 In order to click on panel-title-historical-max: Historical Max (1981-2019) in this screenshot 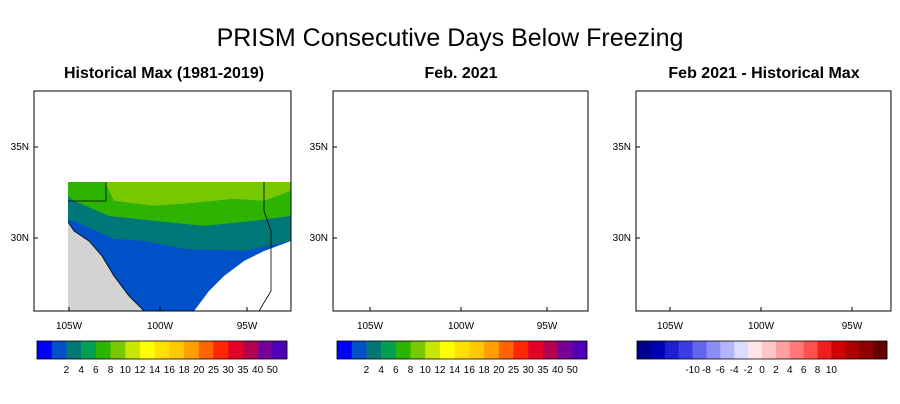, I will do `click(164, 73)`.